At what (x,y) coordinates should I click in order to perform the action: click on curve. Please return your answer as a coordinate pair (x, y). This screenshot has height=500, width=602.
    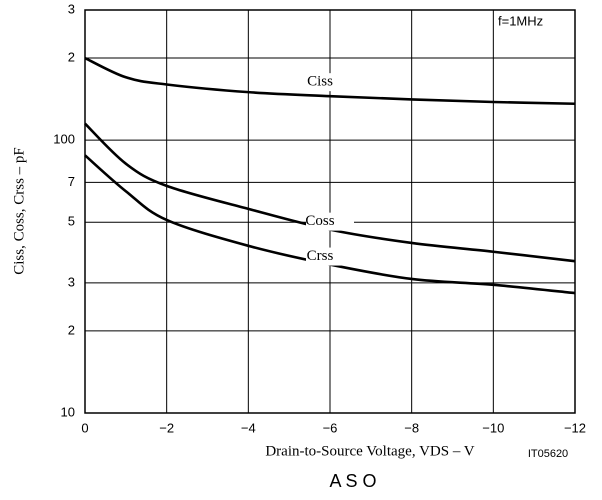
    Looking at the image, I should click on (330, 81).